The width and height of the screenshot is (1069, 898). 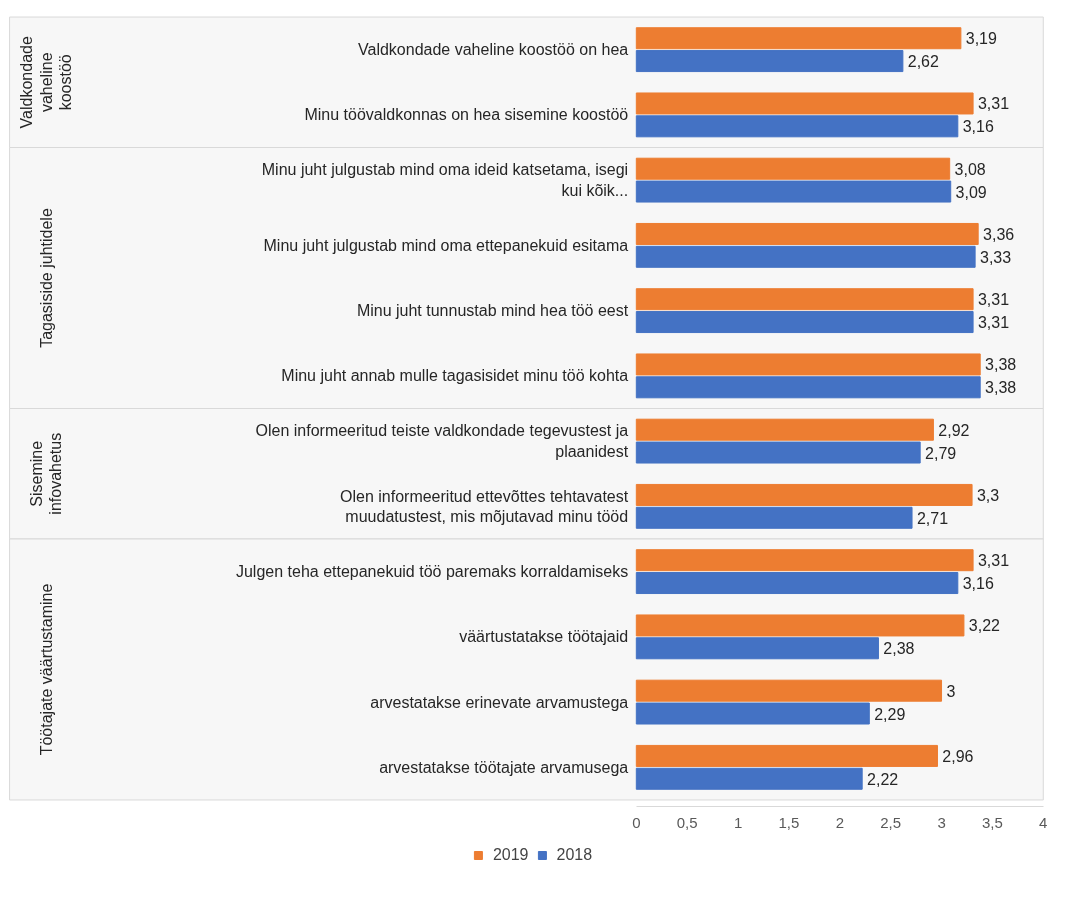 I want to click on data-label: 2,96, so click(x=958, y=756).